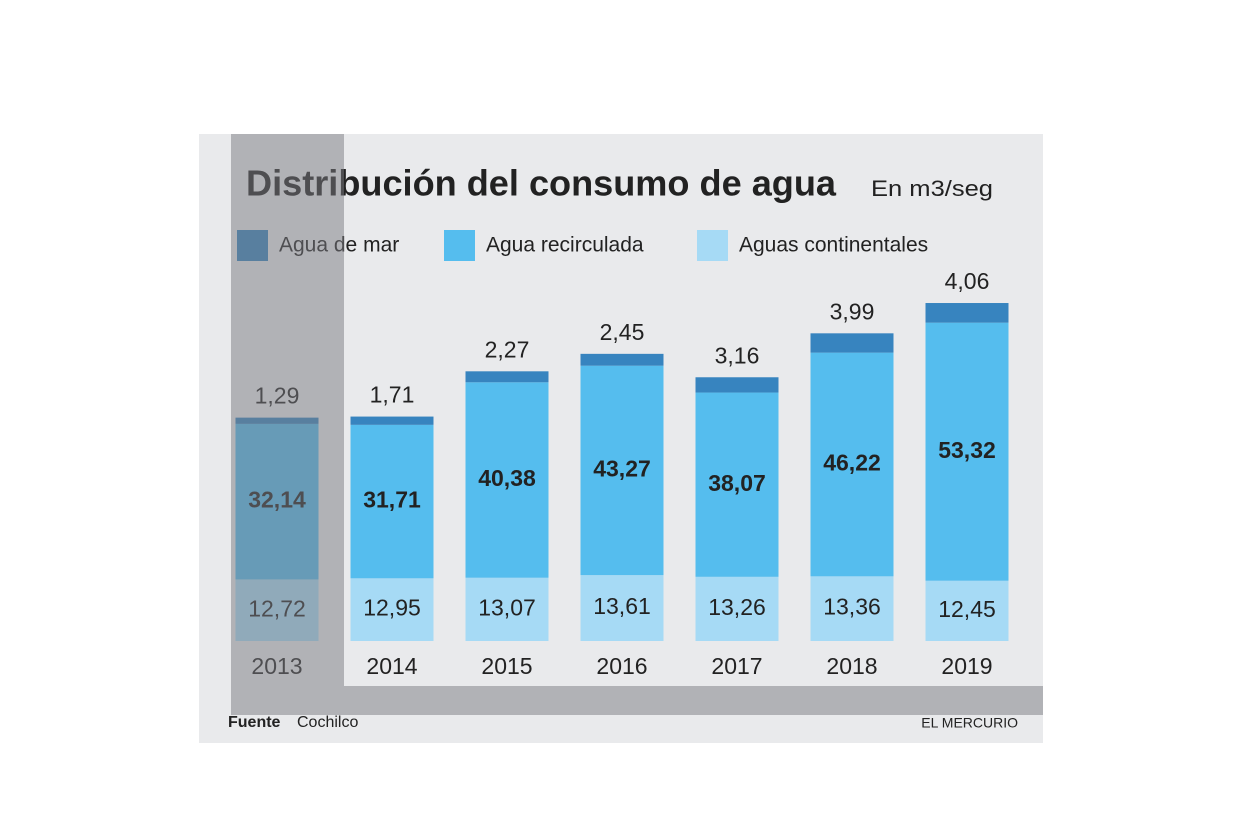 Image resolution: width=1240 pixels, height=833 pixels. Describe the element at coordinates (966, 666) in the screenshot. I see `x-tick-label: 2019` at that location.